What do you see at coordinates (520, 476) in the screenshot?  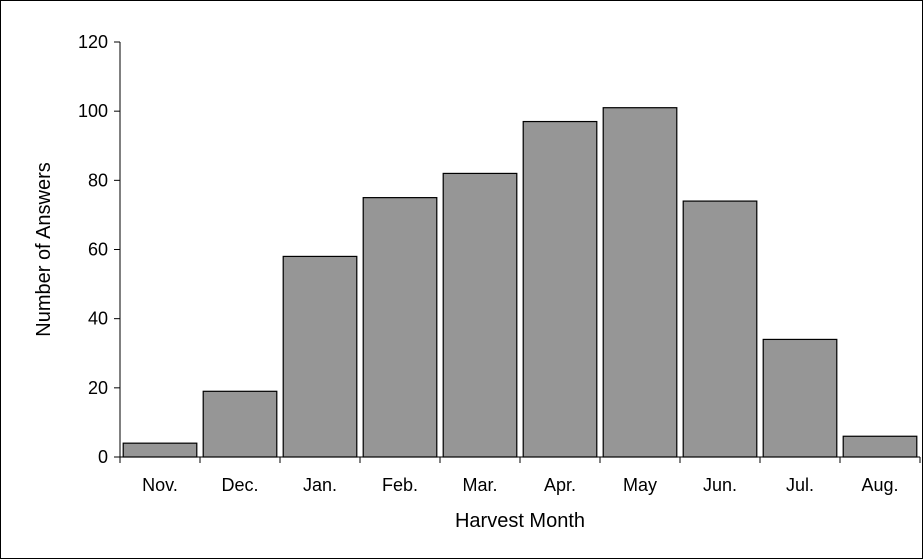 I see `x-ticks-group: Nov. Dec. Jan. Feb. Mar. Apr. May Jun. Jul. Aug.` at bounding box center [520, 476].